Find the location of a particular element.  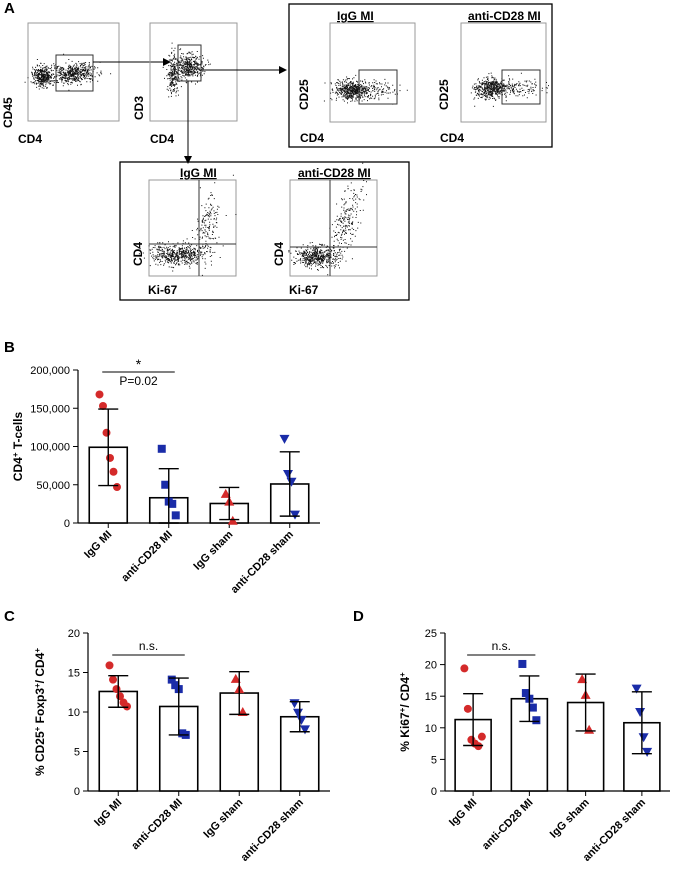

flow-x-label: Ki-67 is located at coordinates (304, 290).